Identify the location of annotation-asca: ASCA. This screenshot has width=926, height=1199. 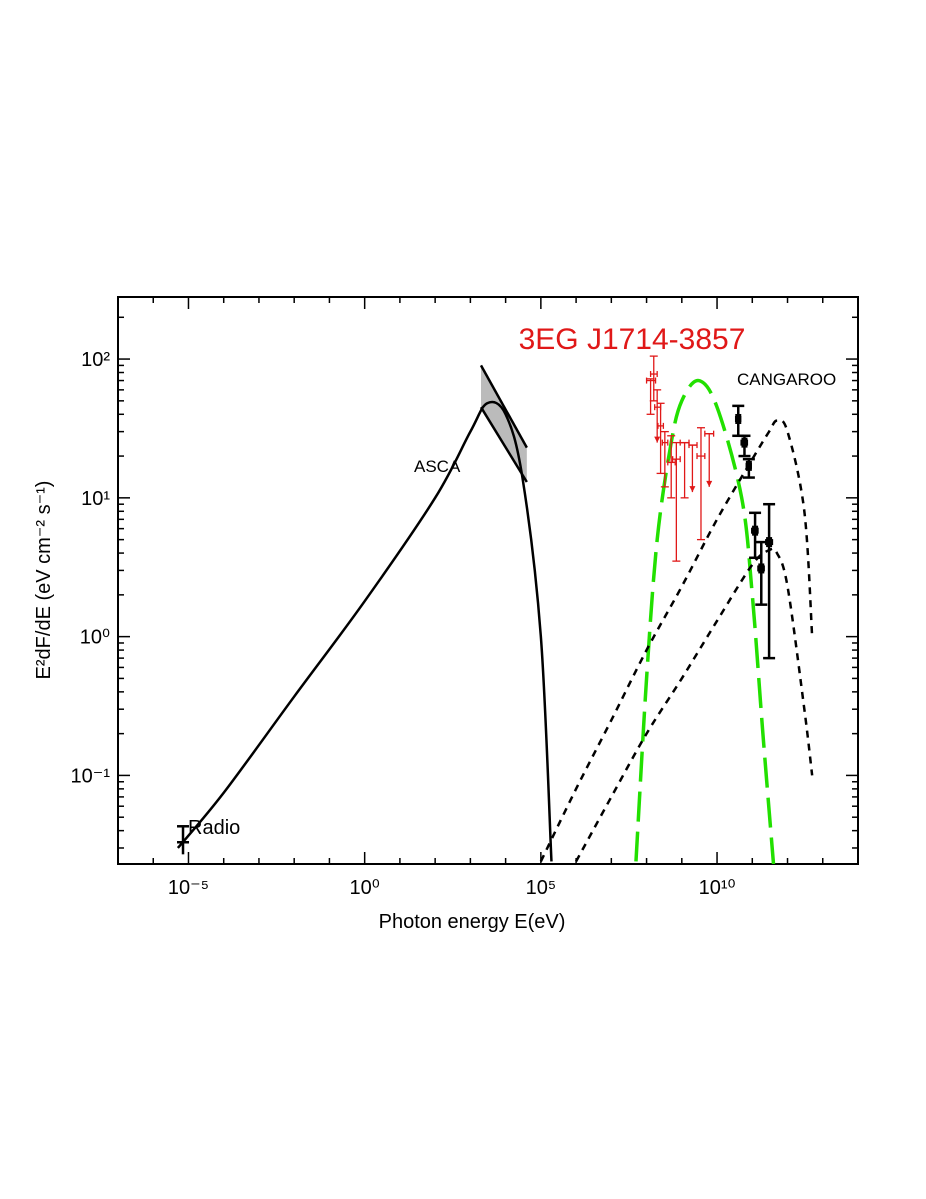
(437, 466).